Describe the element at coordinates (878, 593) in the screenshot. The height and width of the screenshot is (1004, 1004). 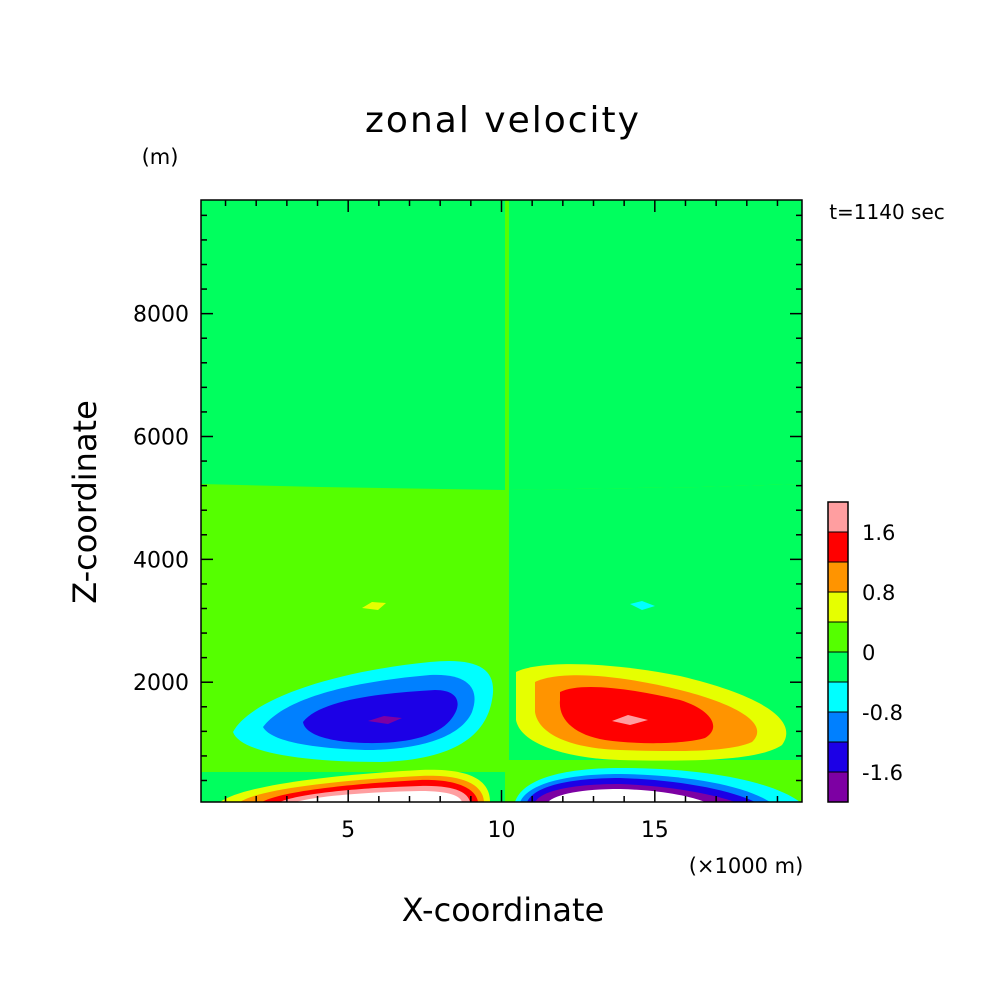
I see `colorbar-tick-label: 0.8` at that location.